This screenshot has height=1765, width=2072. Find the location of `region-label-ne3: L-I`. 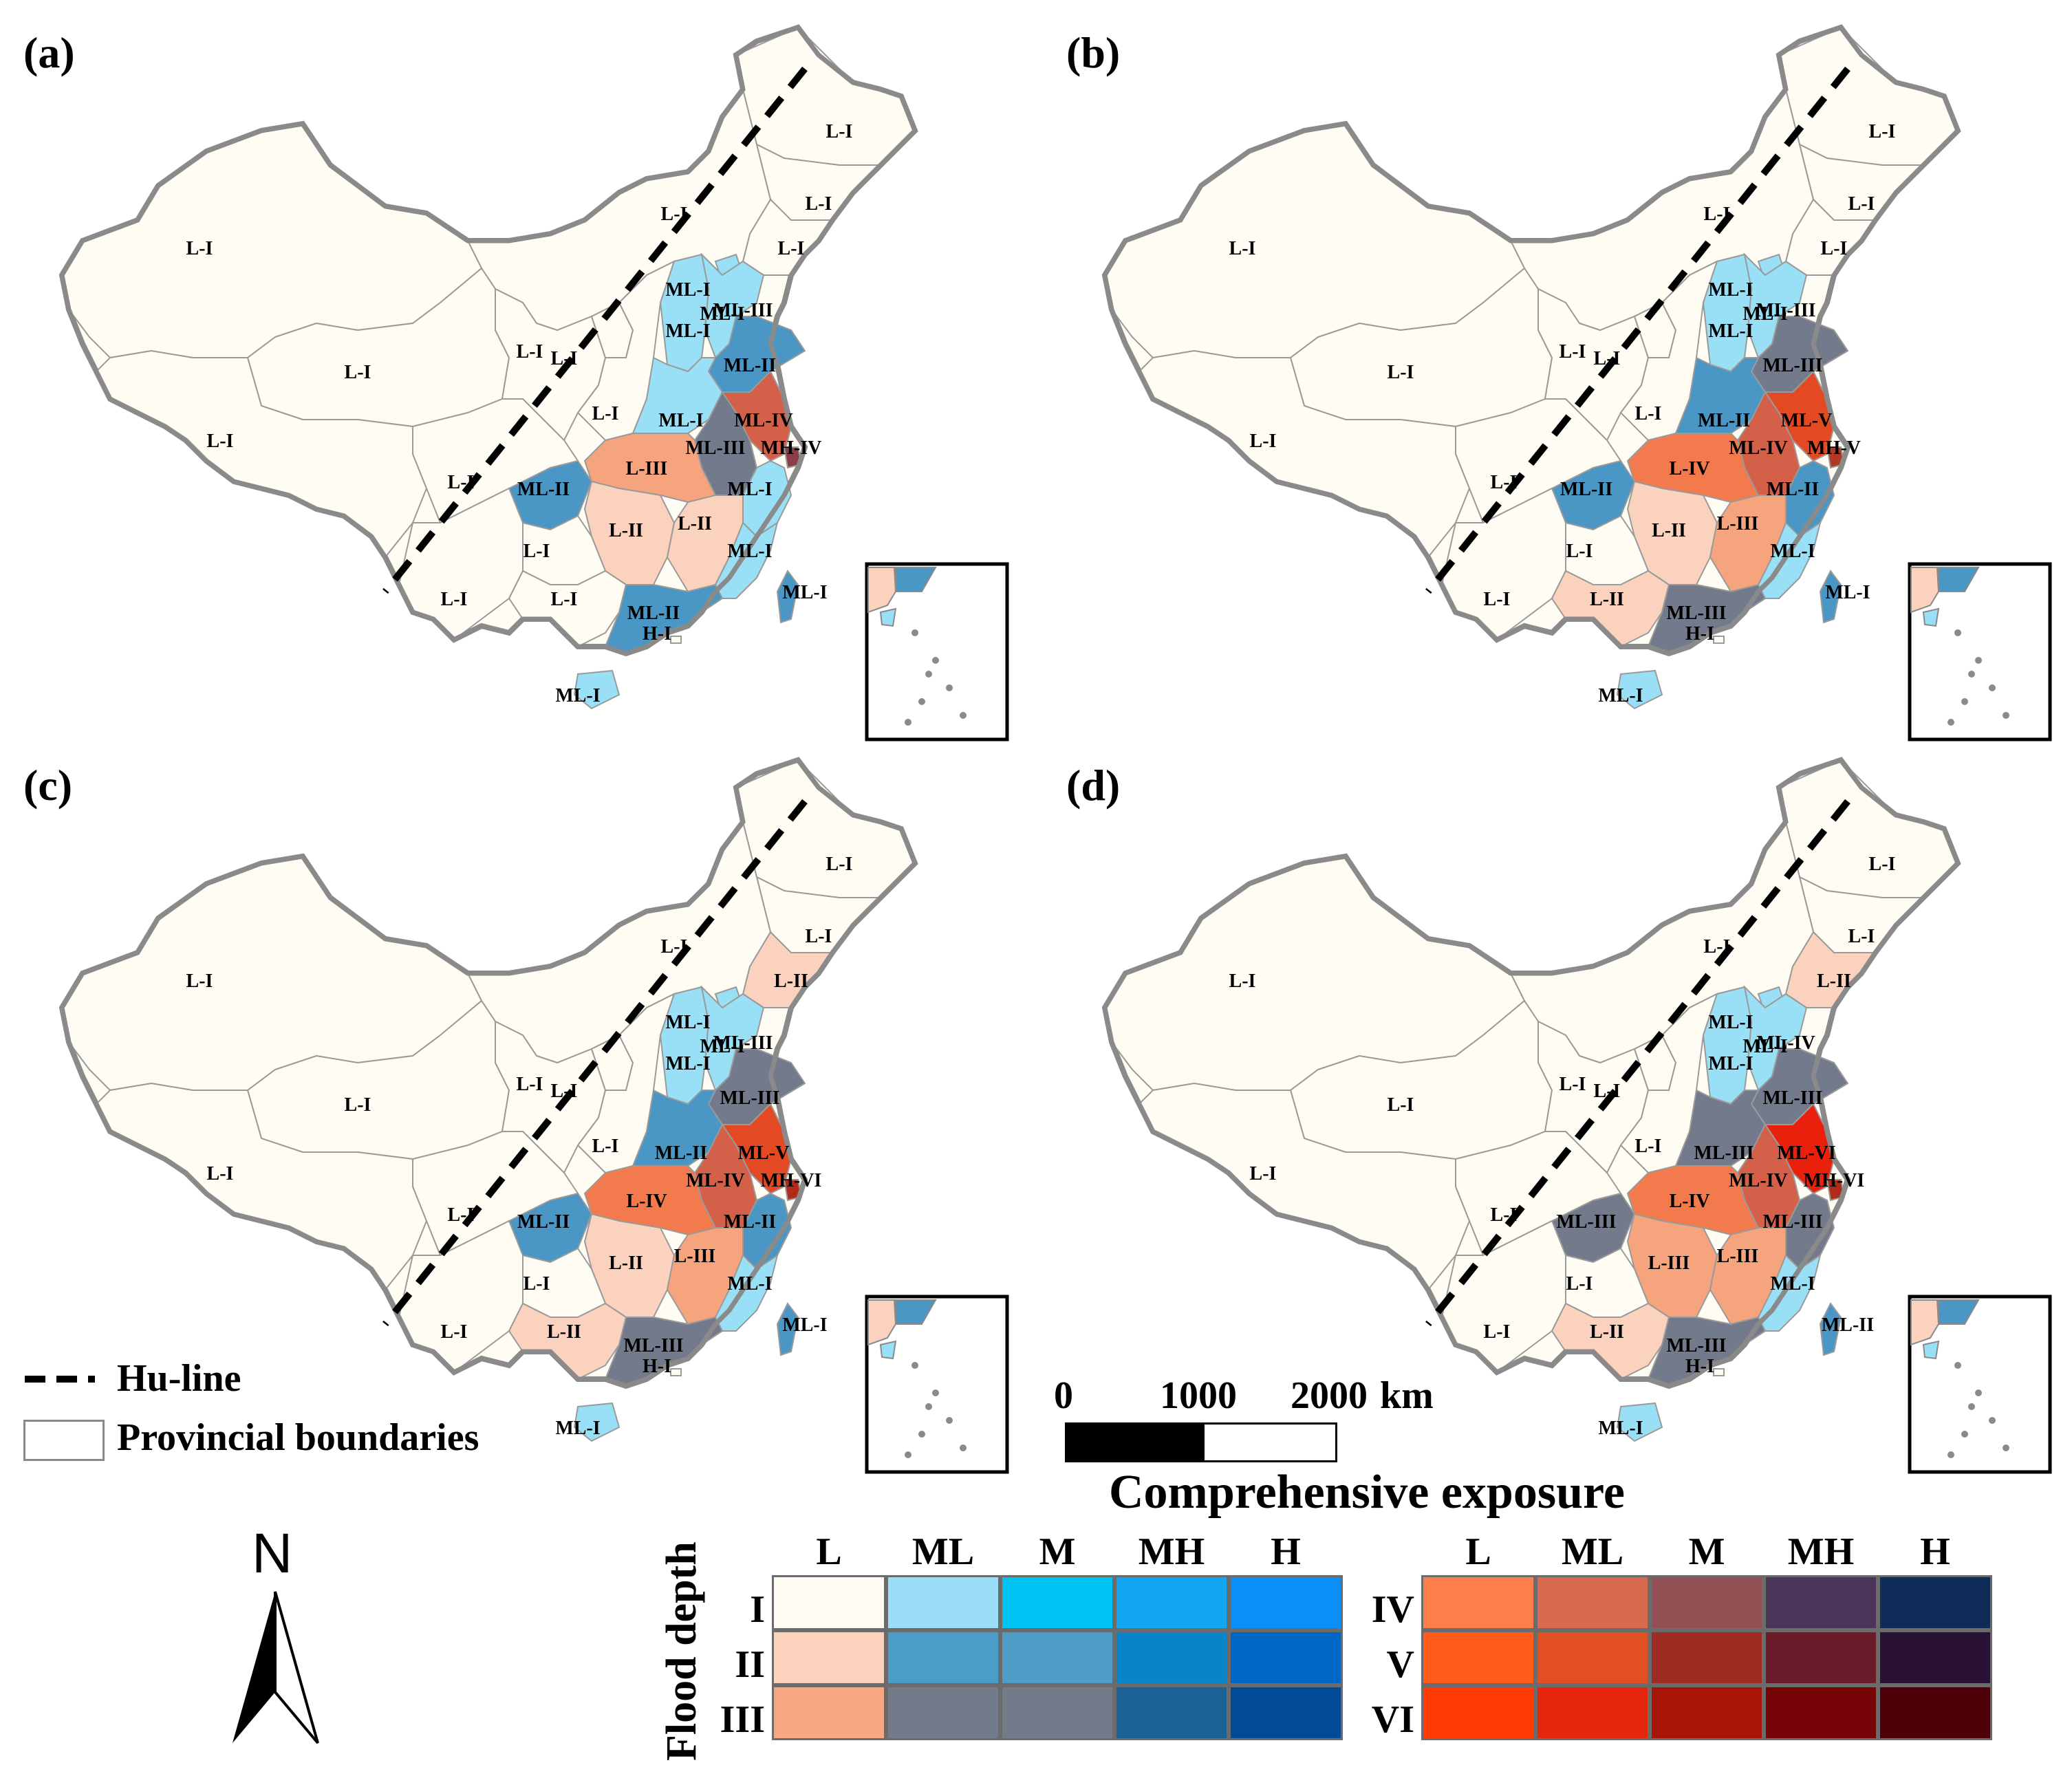

region-label-ne3: L-I is located at coordinates (792, 249).